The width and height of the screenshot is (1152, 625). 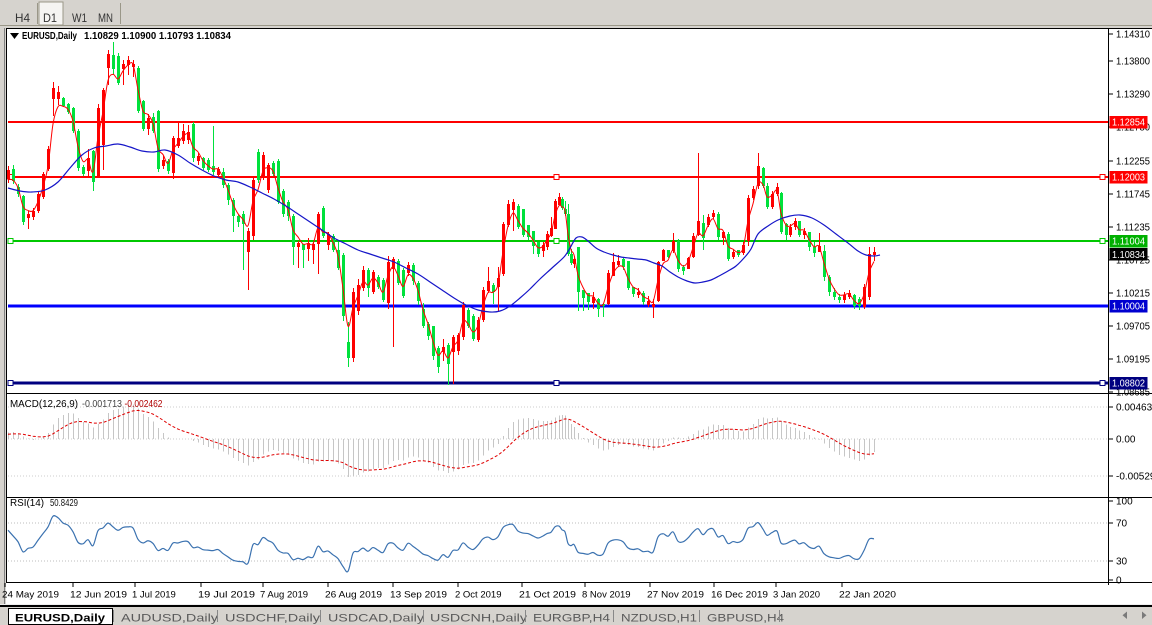 What do you see at coordinates (1134, 408) in the screenshot?
I see `svg-text: 0.00463` at bounding box center [1134, 408].